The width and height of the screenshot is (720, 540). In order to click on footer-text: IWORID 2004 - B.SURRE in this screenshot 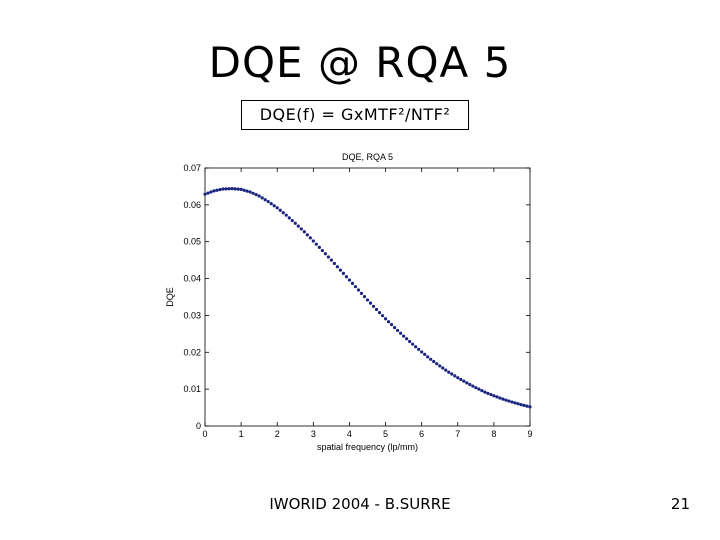, I will do `click(360, 504)`.